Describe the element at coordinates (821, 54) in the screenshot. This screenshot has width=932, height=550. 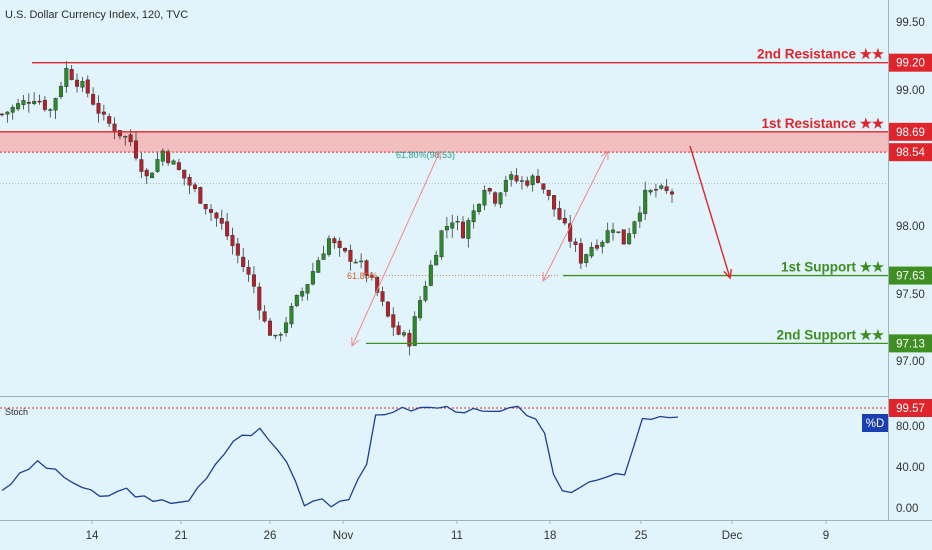
I see `resistance-2-label: 2nd Resistance ★★` at that location.